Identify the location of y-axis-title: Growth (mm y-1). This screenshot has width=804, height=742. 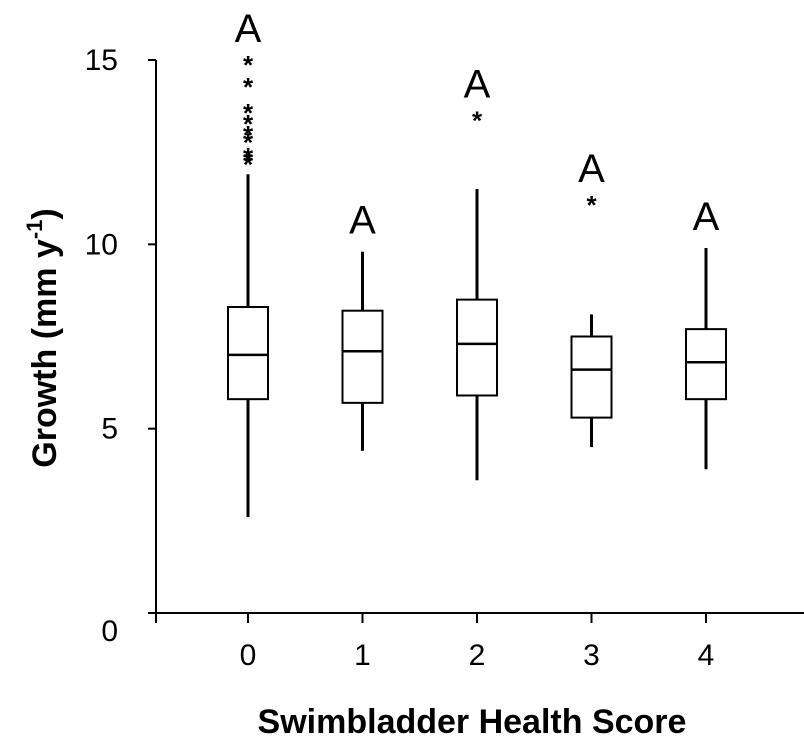
(43, 337).